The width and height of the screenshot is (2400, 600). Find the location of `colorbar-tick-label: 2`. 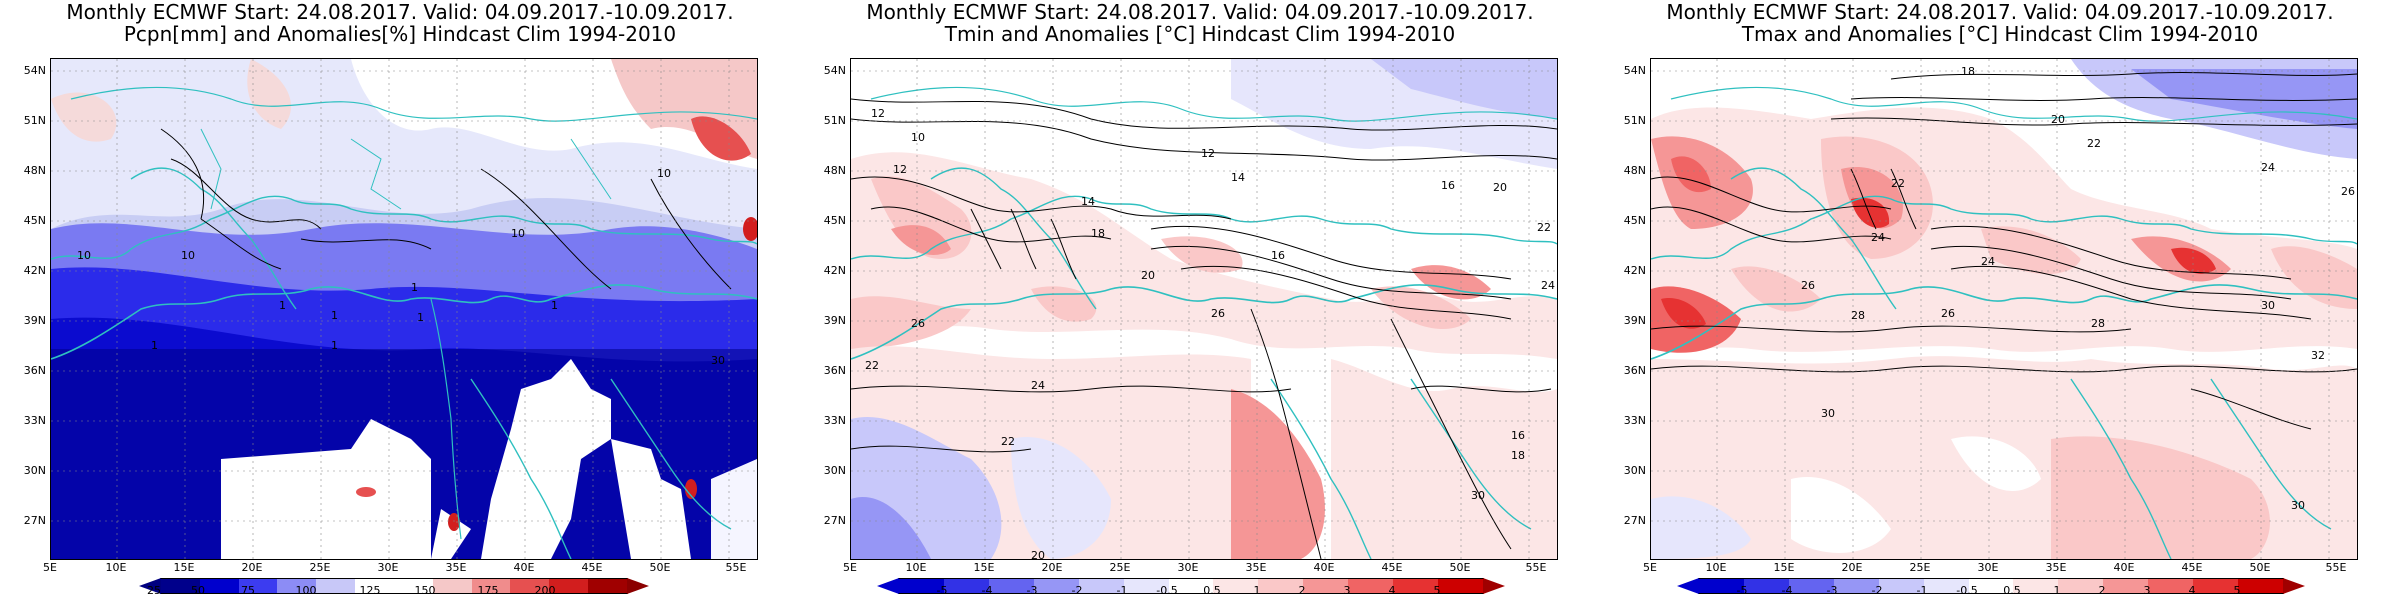

colorbar-tick-label: 2 is located at coordinates (1302, 590).